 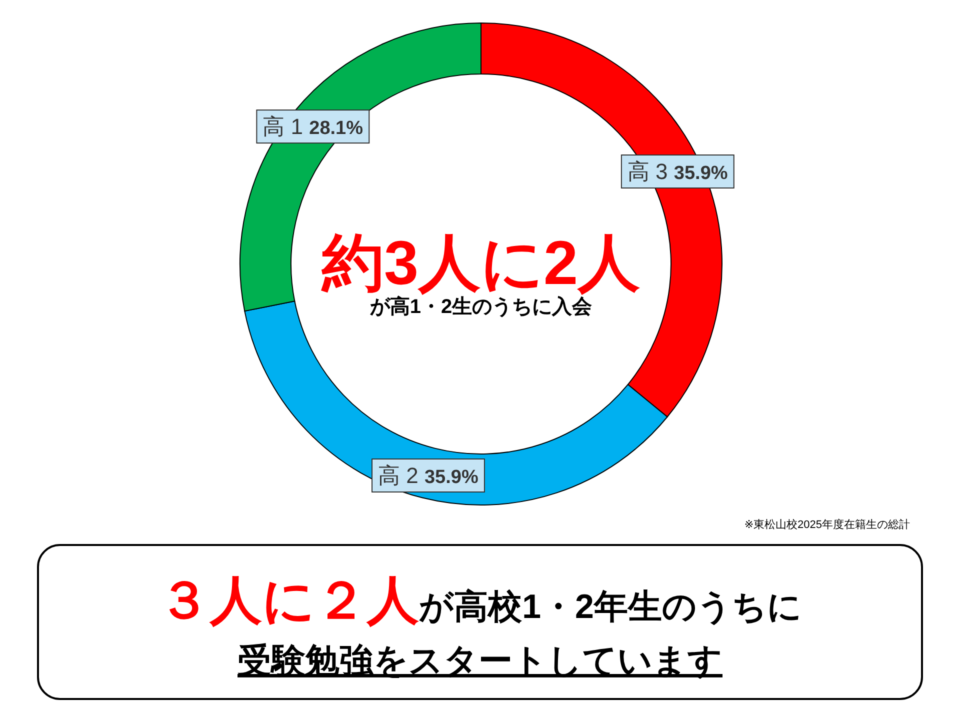 I want to click on text: ３人に２人, so click(x=289, y=601).